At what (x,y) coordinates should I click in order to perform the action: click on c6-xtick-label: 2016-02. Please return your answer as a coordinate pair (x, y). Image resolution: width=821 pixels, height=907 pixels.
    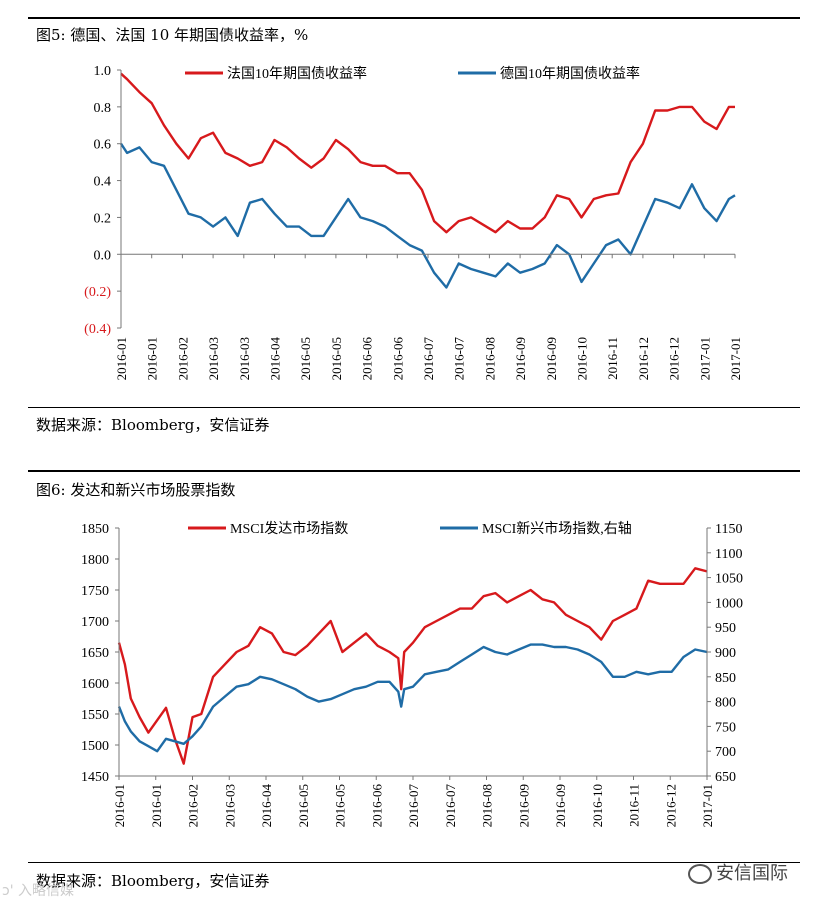
    Looking at the image, I should click on (193, 805).